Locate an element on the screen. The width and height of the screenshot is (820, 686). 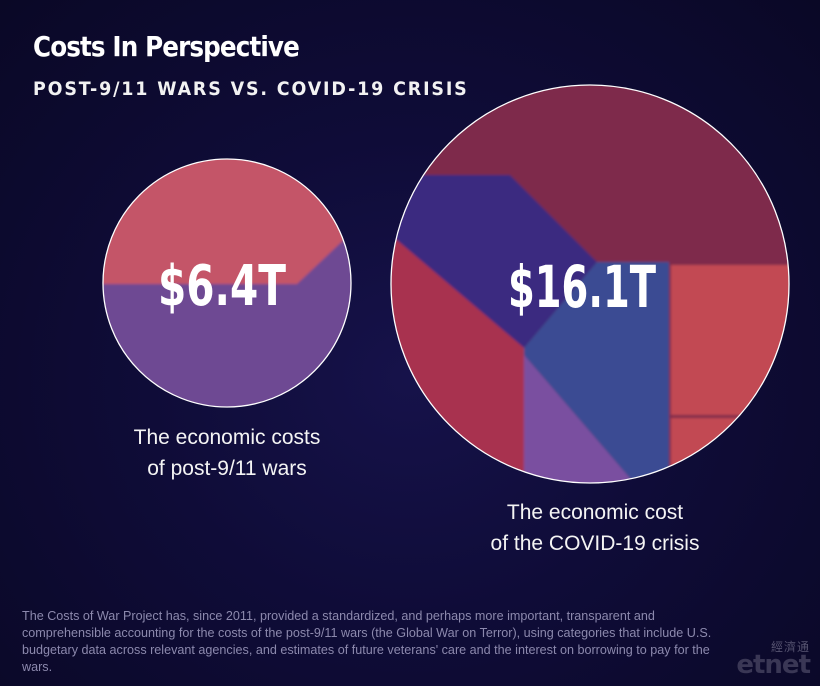
watermark-latin: etnet is located at coordinates (773, 665).